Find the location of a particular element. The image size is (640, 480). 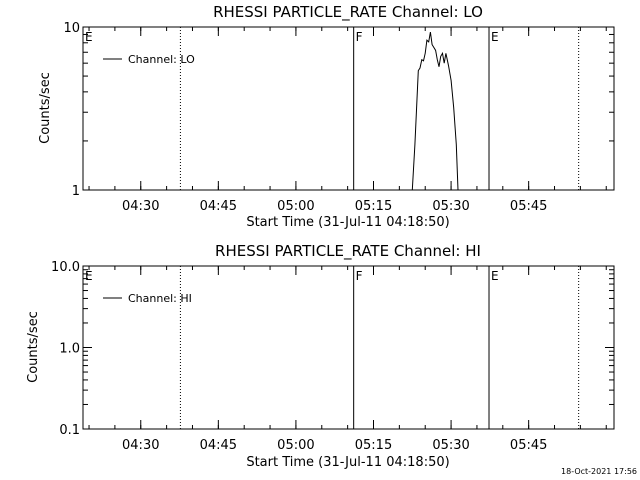

legend-entry-label: Channel: LO is located at coordinates (161, 59).